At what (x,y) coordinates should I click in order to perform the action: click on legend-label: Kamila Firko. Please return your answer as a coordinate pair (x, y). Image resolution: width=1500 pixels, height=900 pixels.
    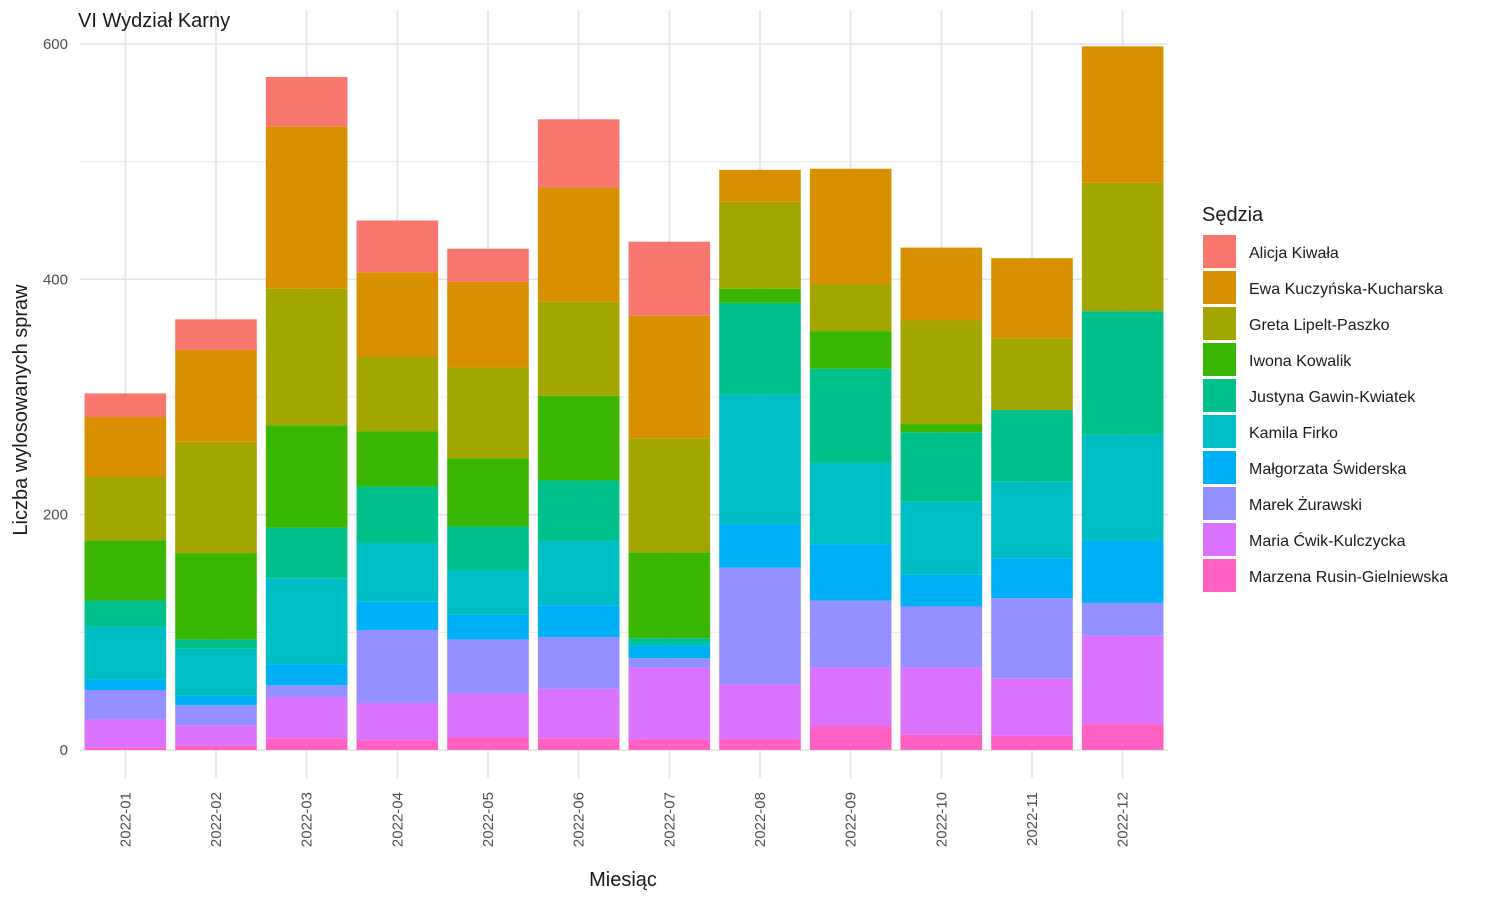
    Looking at the image, I should click on (1293, 433).